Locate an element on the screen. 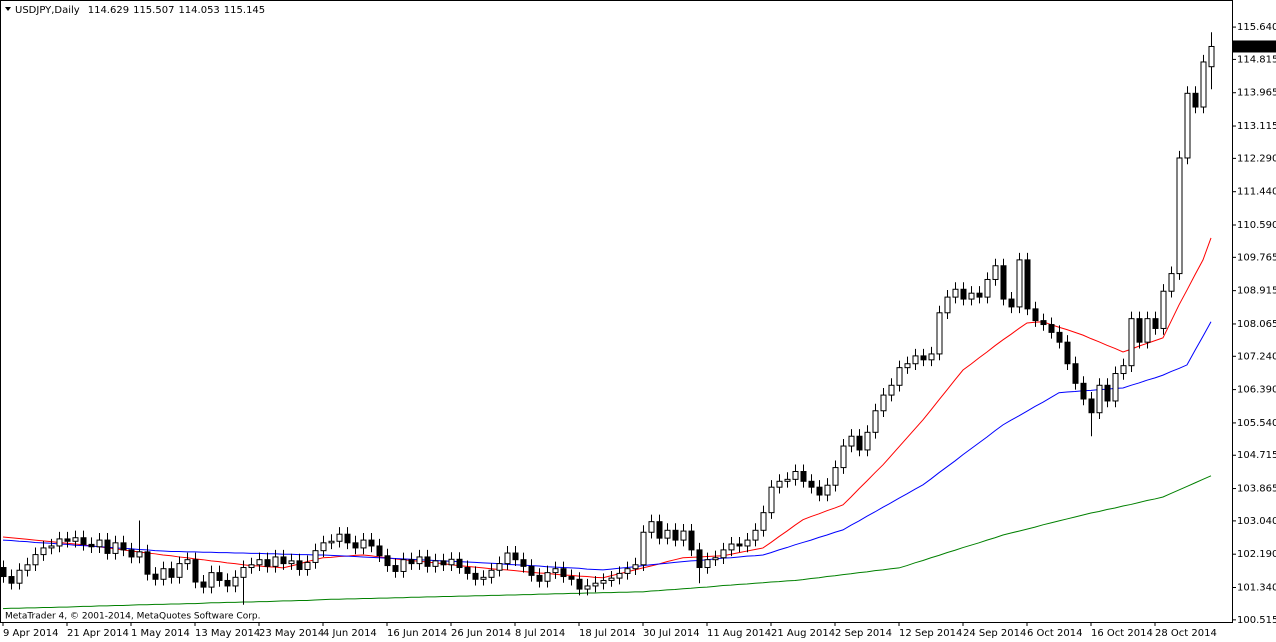 This screenshot has width=1276, height=642. x-tick-label: 23 May 2014 is located at coordinates (291, 633).